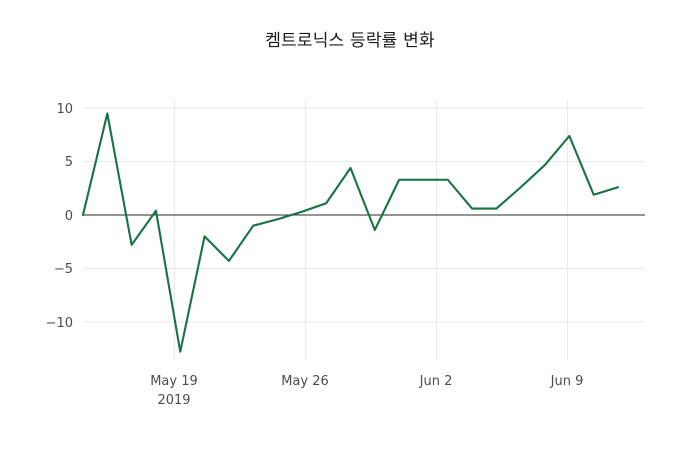  What do you see at coordinates (69, 162) in the screenshot?
I see `y-tick-label: 5` at bounding box center [69, 162].